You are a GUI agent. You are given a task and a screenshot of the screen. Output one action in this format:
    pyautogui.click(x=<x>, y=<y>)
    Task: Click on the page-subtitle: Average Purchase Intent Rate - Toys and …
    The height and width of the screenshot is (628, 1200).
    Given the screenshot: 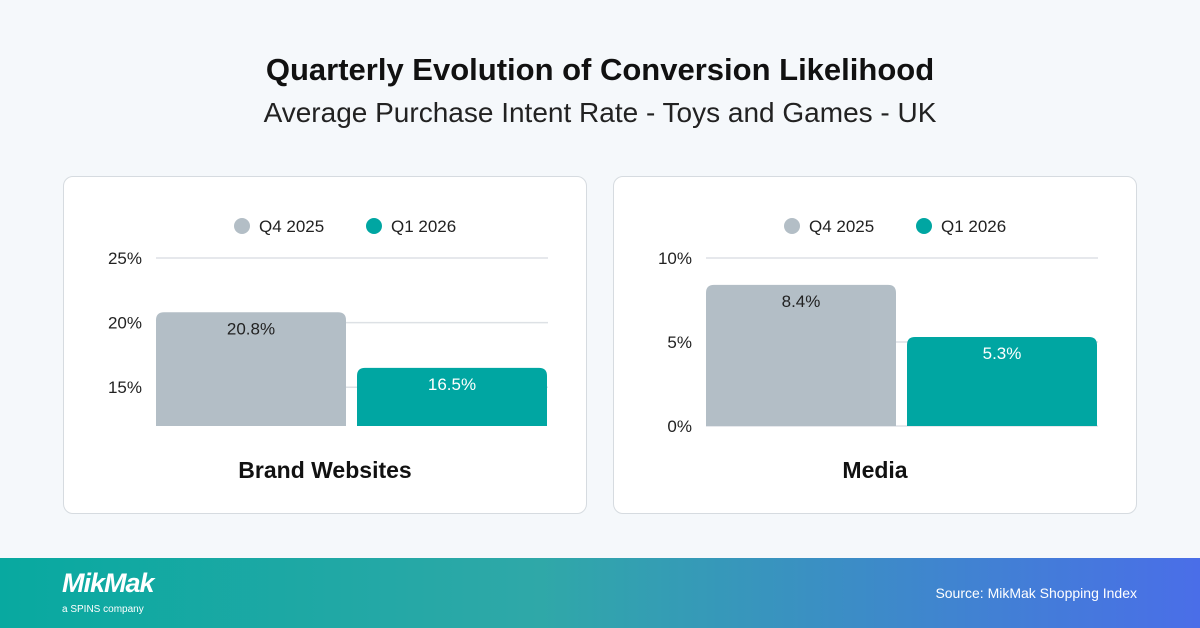 What is the action you would take?
    pyautogui.click(x=600, y=112)
    